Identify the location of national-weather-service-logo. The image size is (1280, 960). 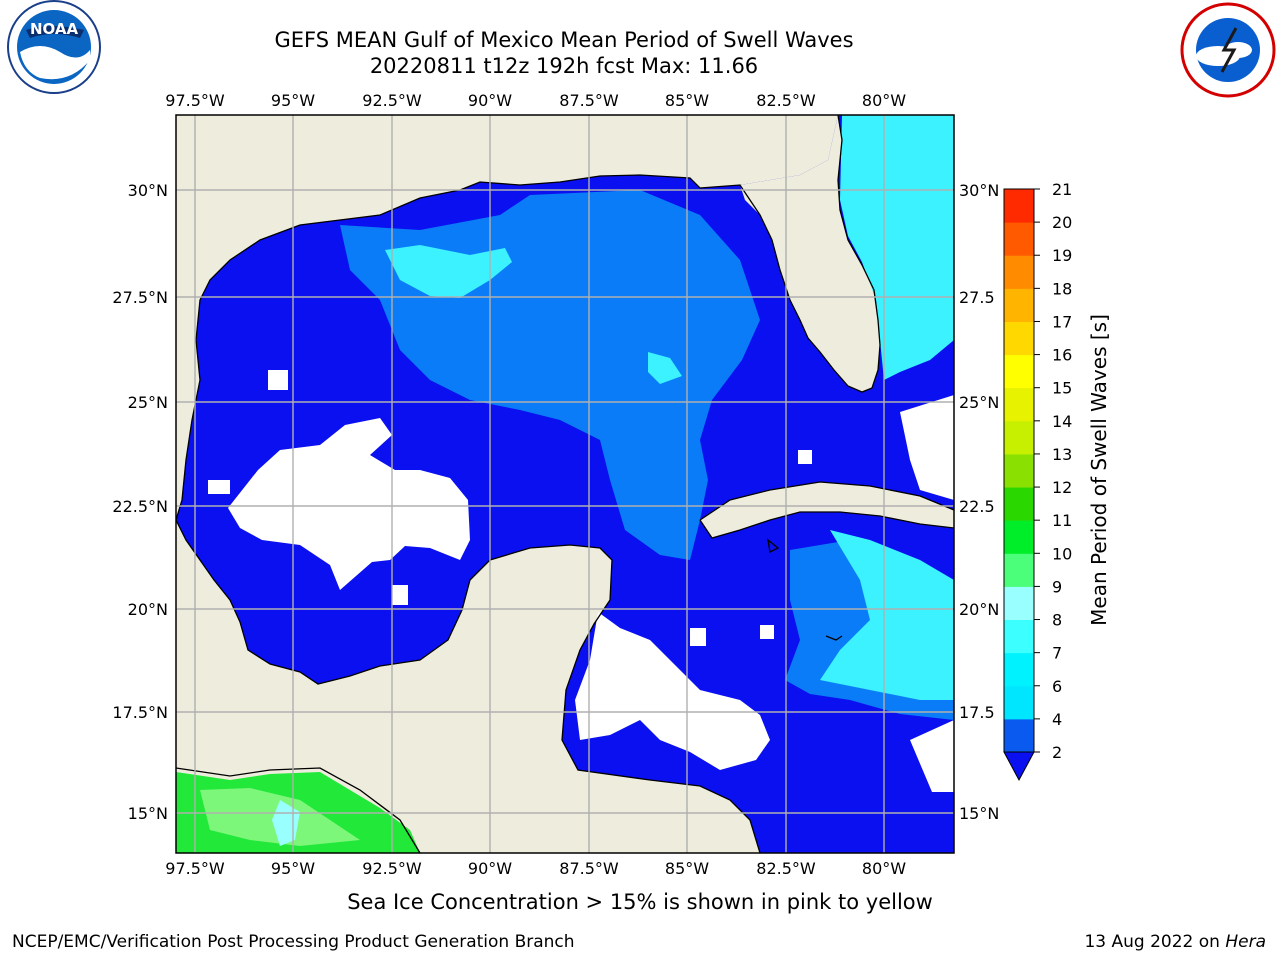
(1228, 50).